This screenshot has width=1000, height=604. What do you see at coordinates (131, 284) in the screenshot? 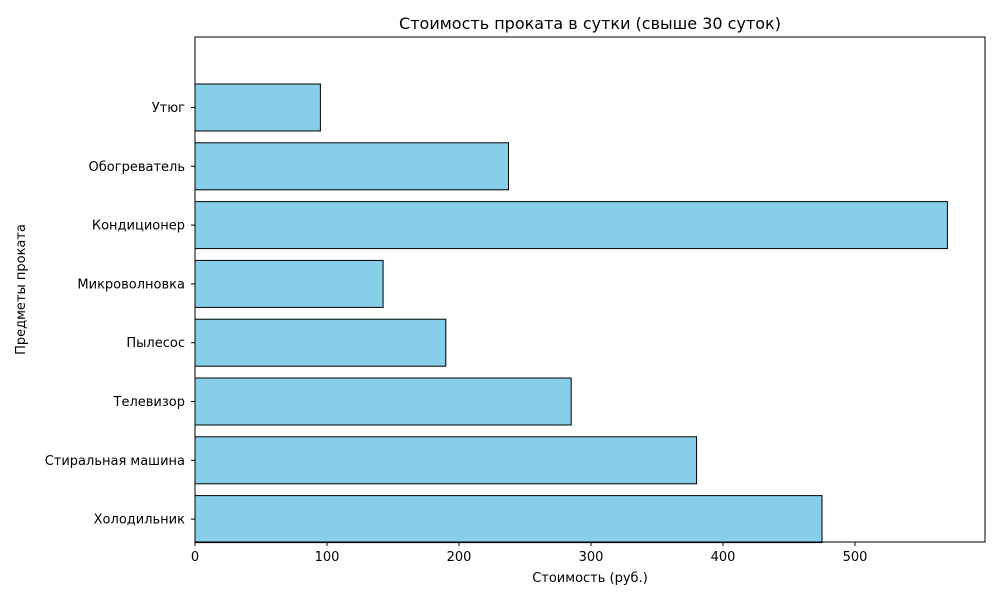
I see `y-tick-label-4: Микроволновка` at bounding box center [131, 284].